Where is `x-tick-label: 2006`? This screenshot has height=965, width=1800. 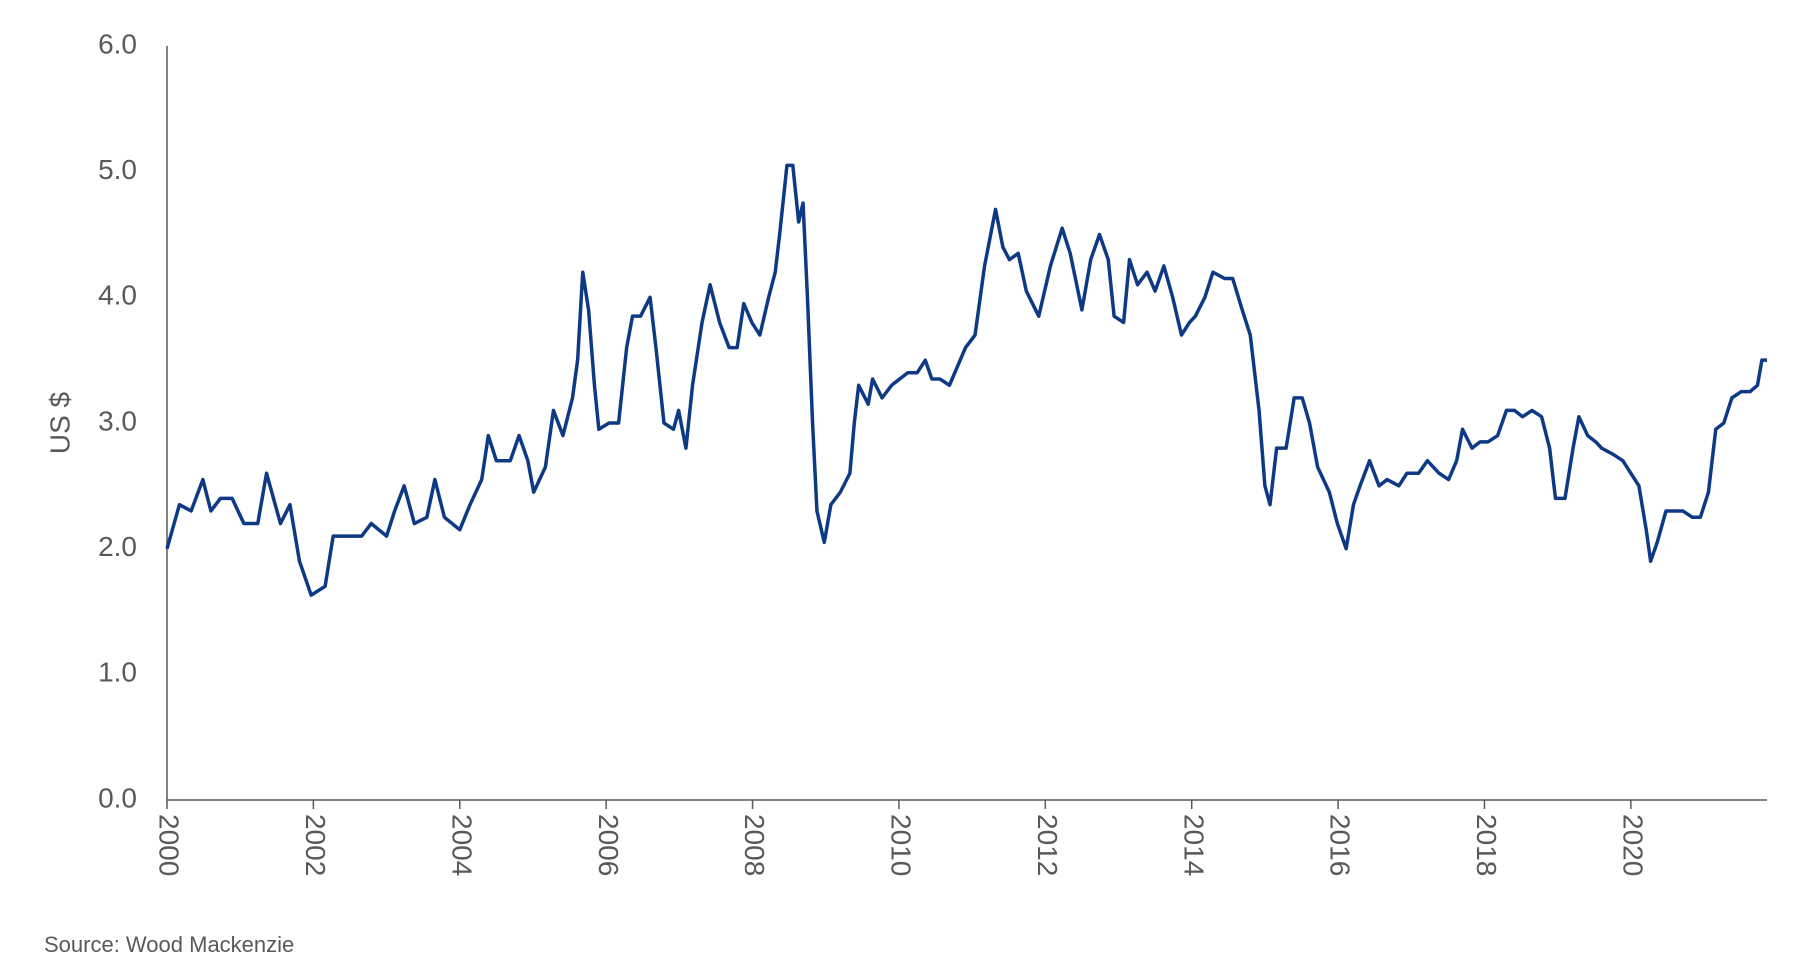 x-tick-label: 2006 is located at coordinates (608, 845).